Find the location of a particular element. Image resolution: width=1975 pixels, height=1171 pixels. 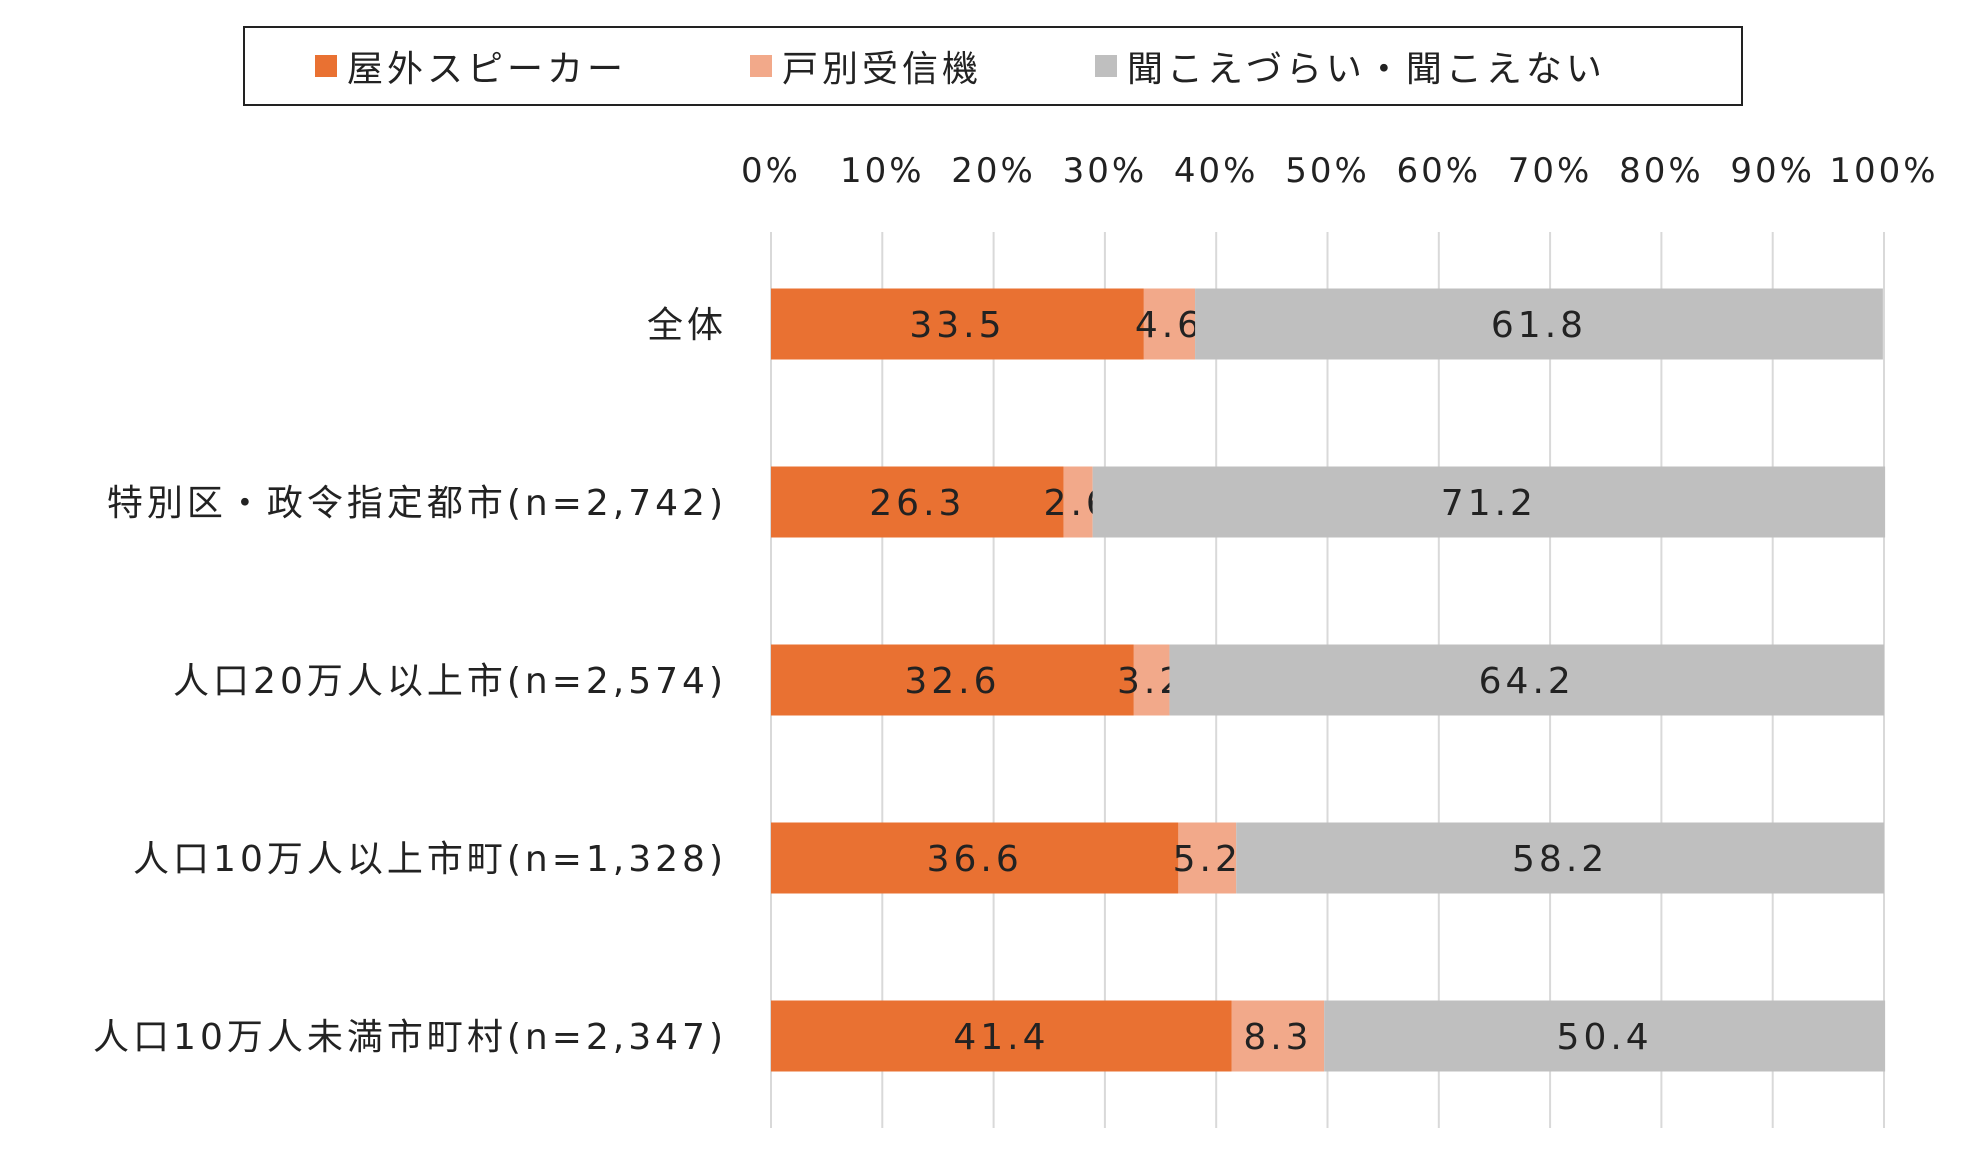

data-label: 41.4 is located at coordinates (1001, 1037).